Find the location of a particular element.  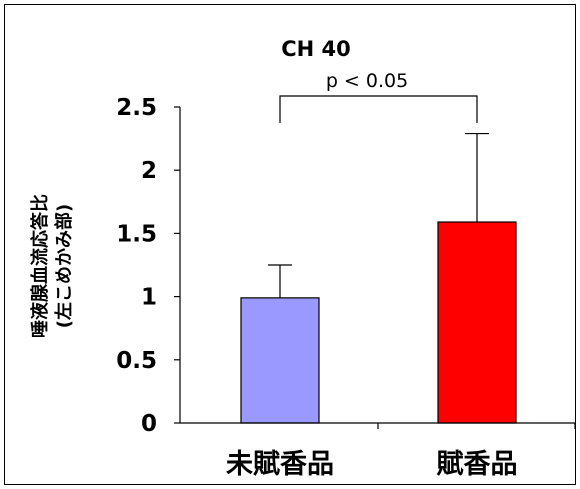

y-tick-label: 2 is located at coordinates (149, 171).